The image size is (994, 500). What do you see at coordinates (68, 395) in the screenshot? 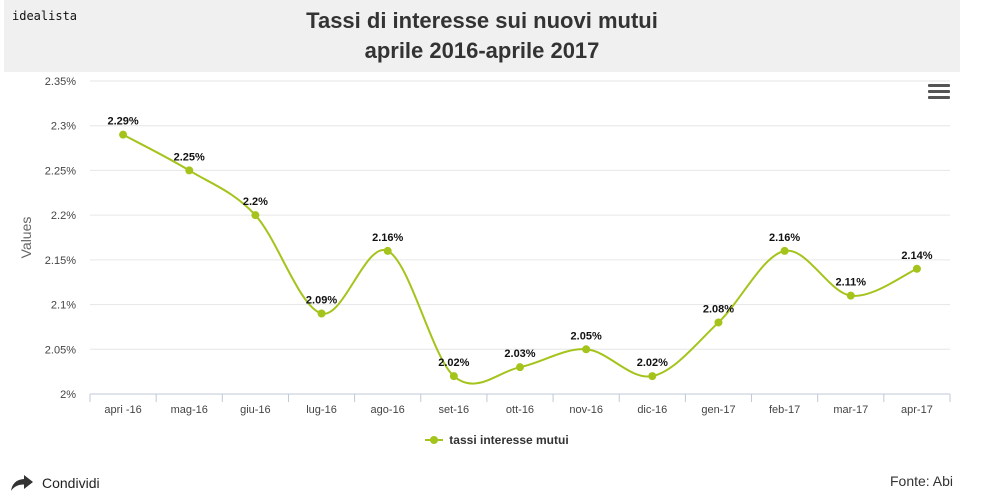
I see `y-tick-label: 2%` at bounding box center [68, 395].